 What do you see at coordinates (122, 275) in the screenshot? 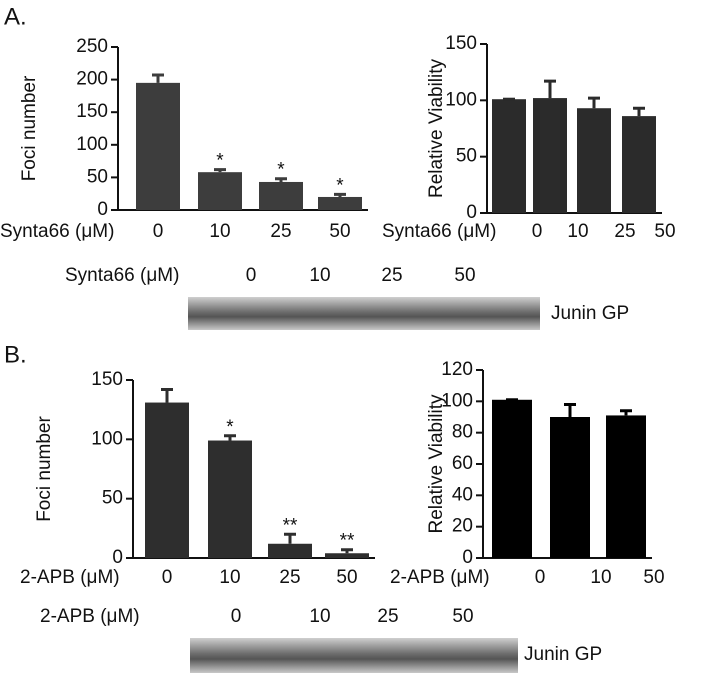
I see `blot-treatment-label: Synta66 (μM)` at bounding box center [122, 275].